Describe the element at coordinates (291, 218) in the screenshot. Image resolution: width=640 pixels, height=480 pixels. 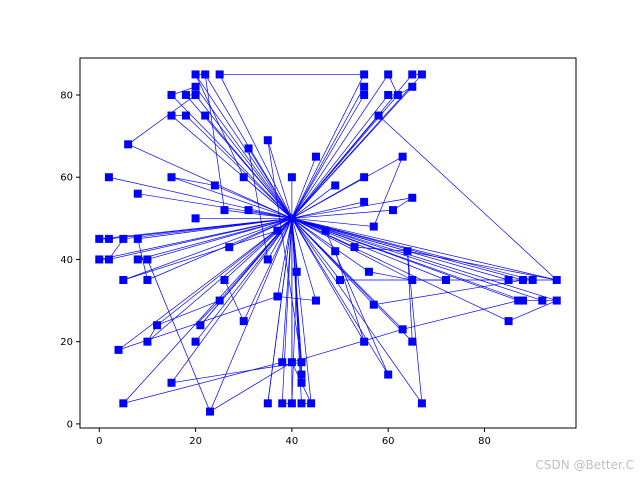
I see `hub-marker` at that location.